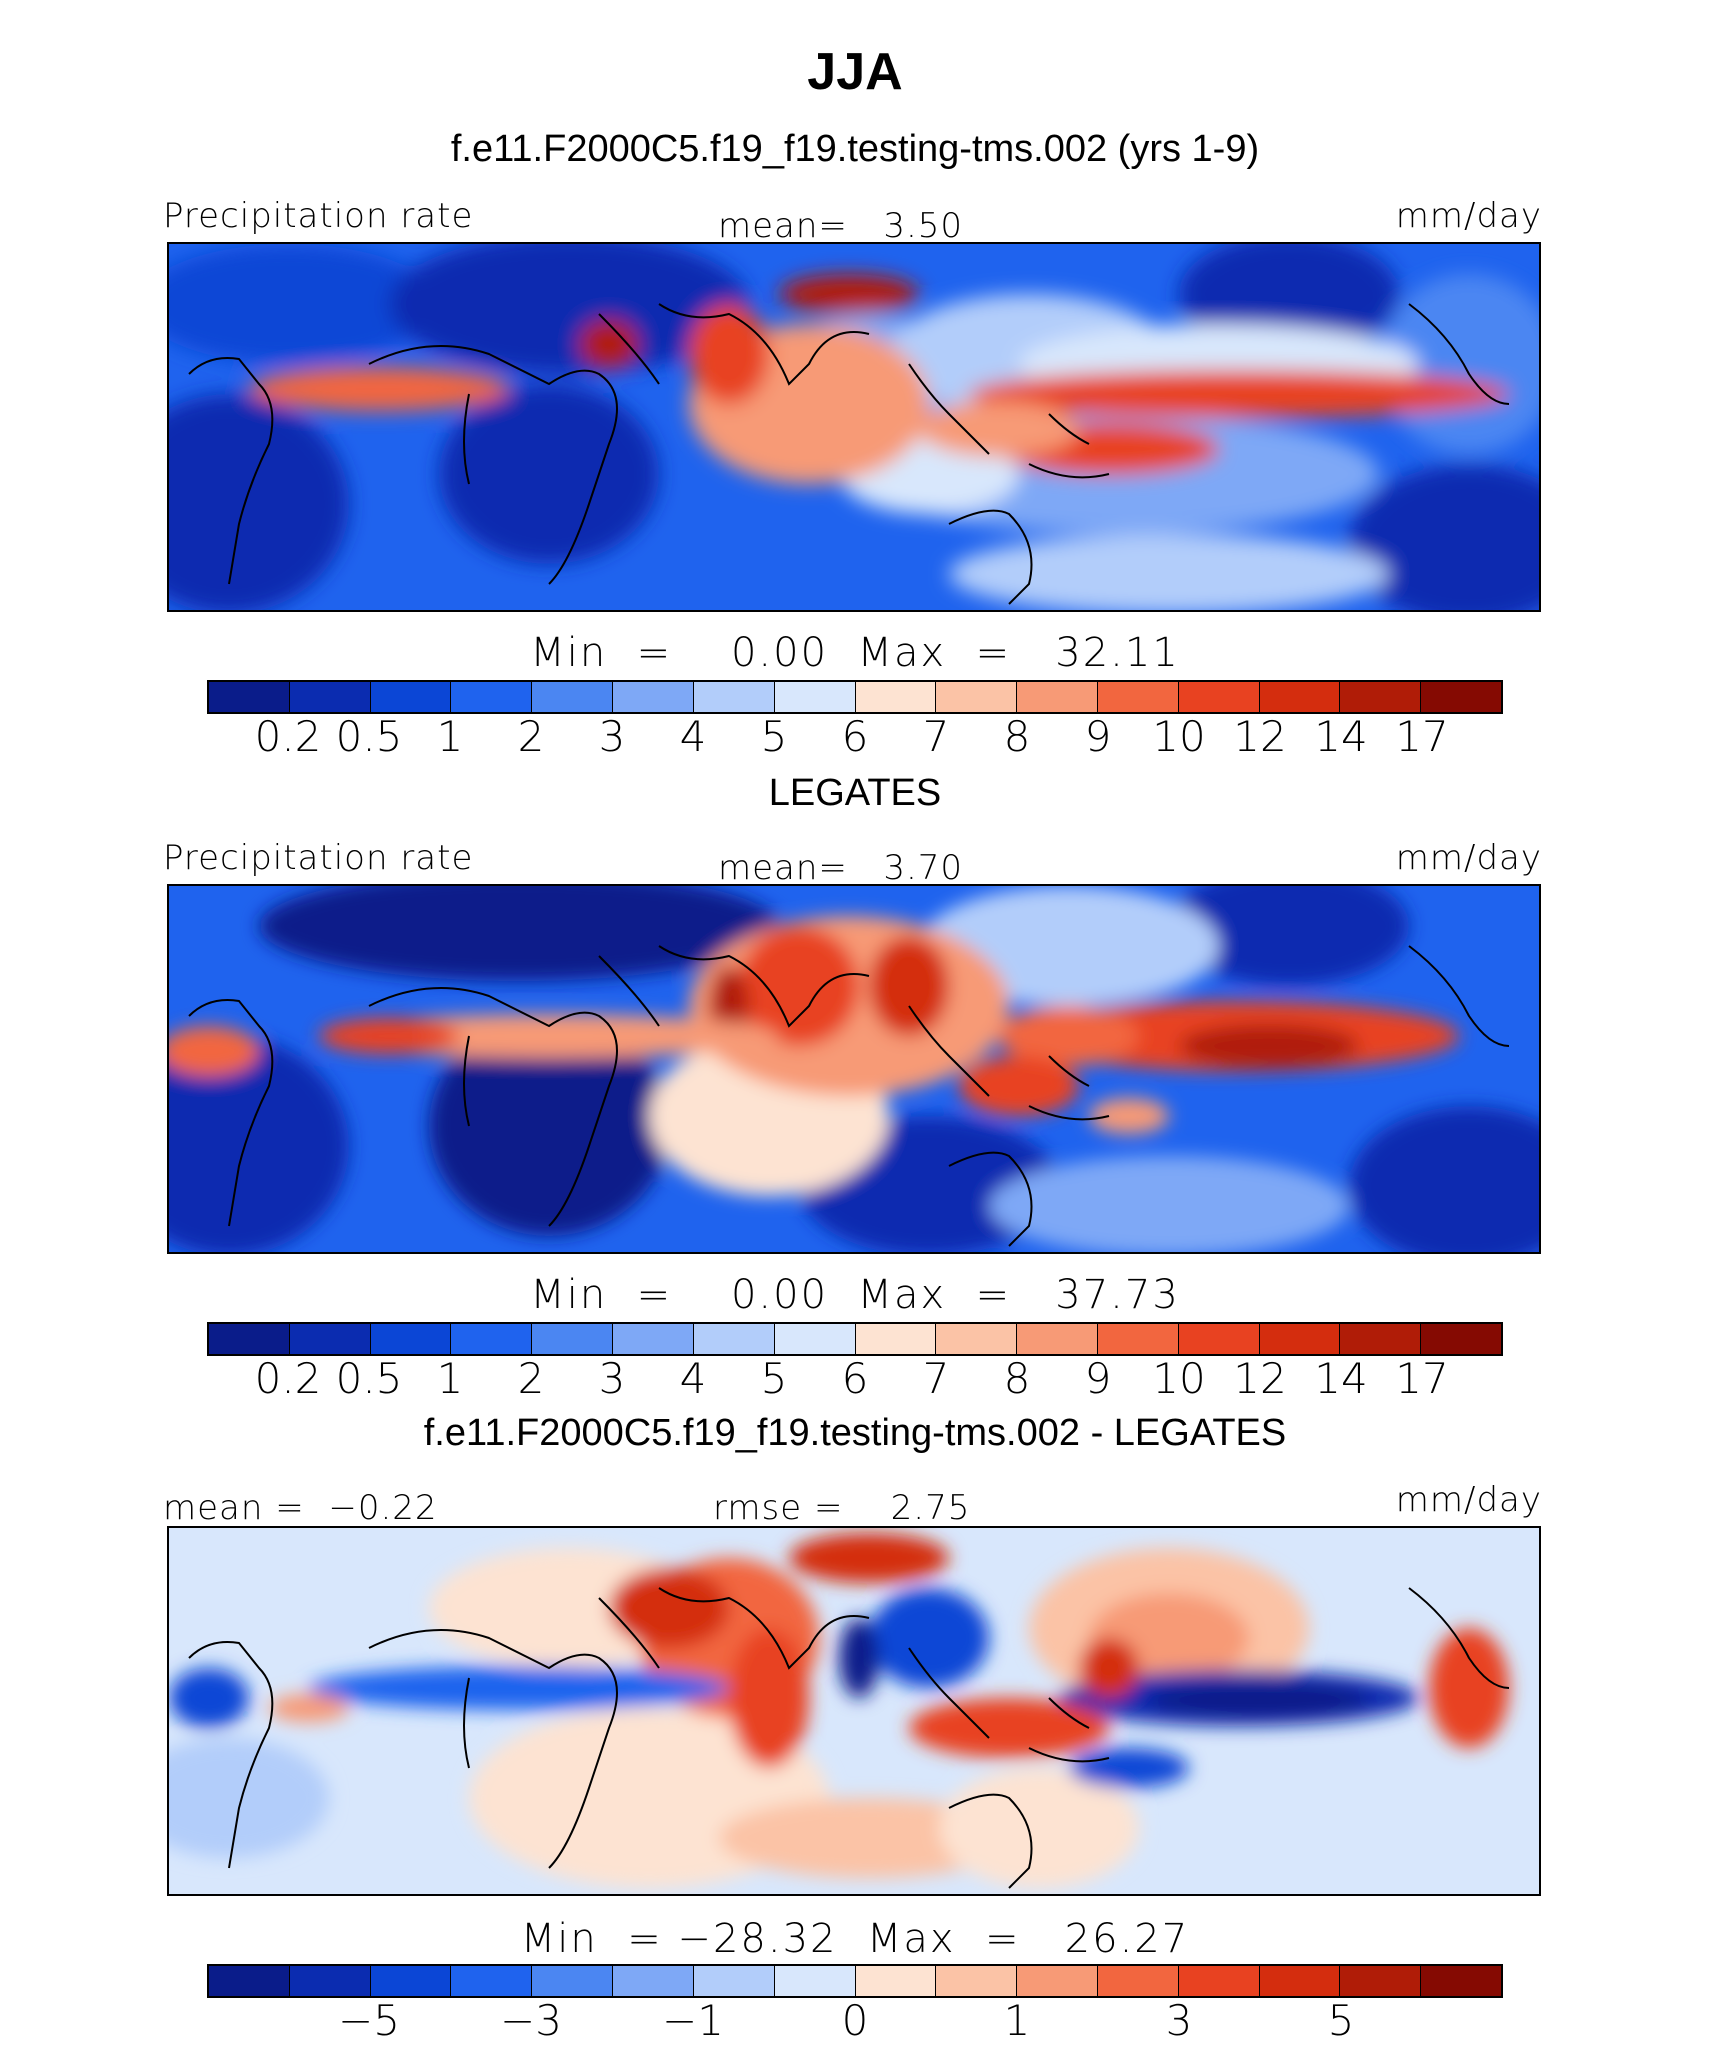 This screenshot has width=1710, height=2064. Describe the element at coordinates (855, 793) in the screenshot. I see `panel-2-title: LEGATES` at that location.